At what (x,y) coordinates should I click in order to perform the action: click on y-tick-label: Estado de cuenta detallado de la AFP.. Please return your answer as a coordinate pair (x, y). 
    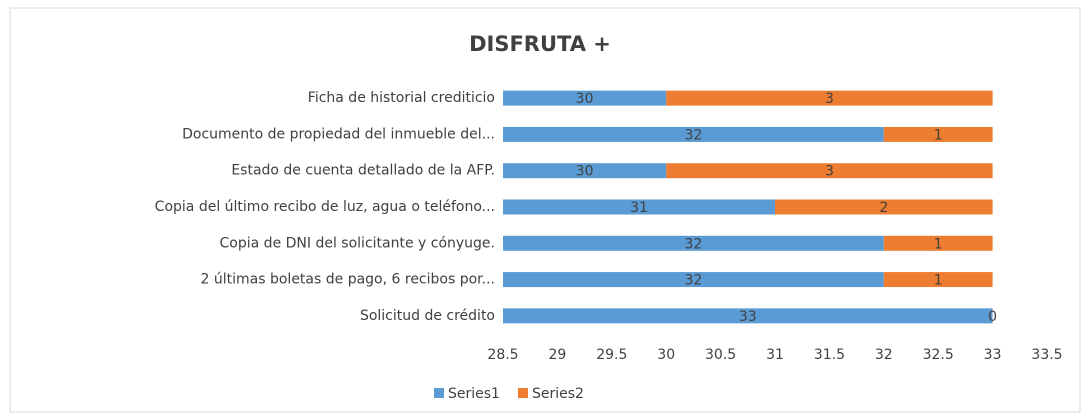
    Looking at the image, I should click on (363, 171).